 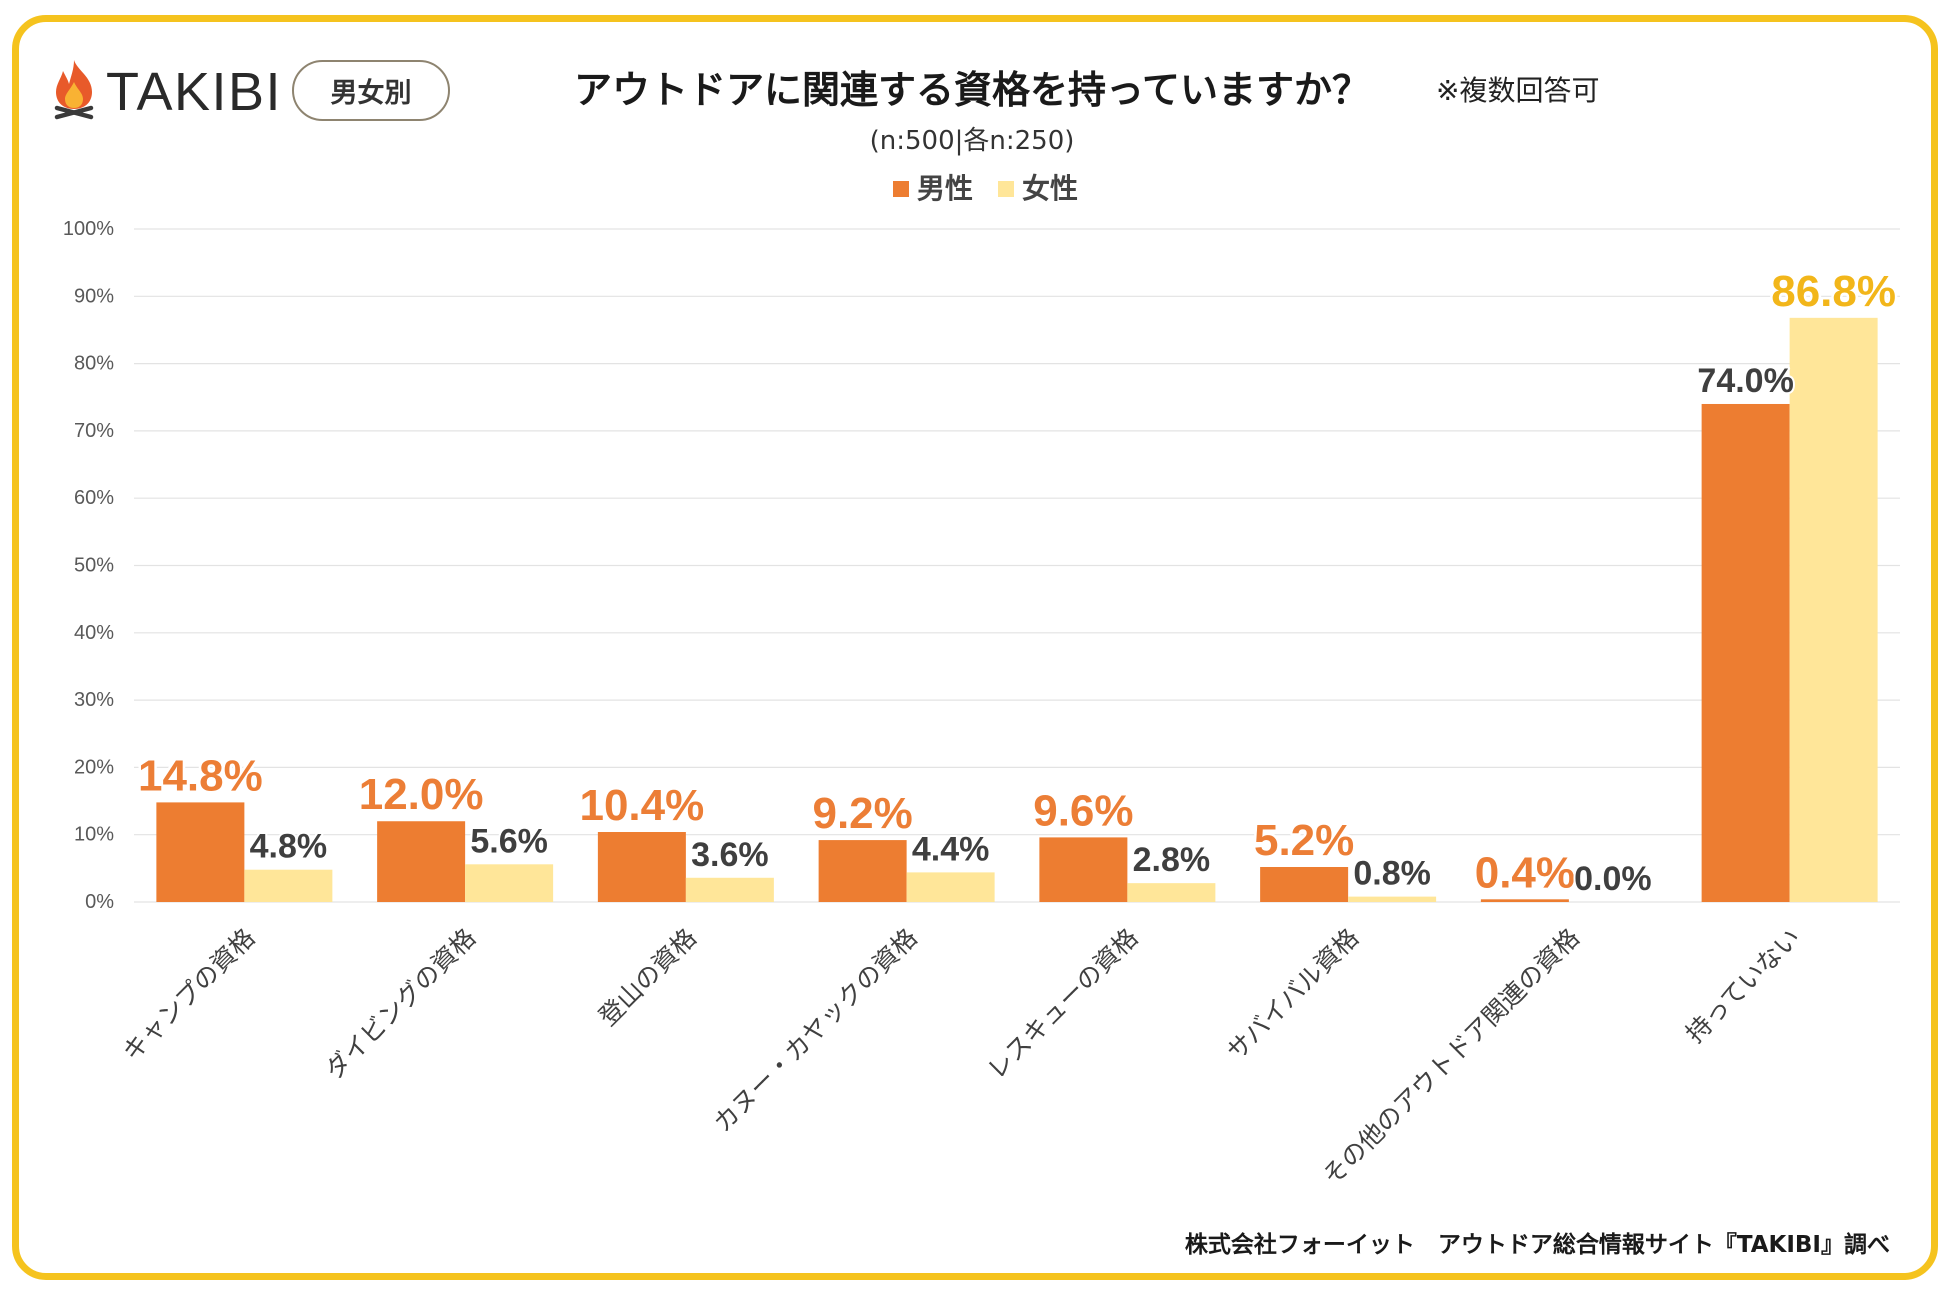 I want to click on category-label: キャンプの資格, so click(x=189, y=995).